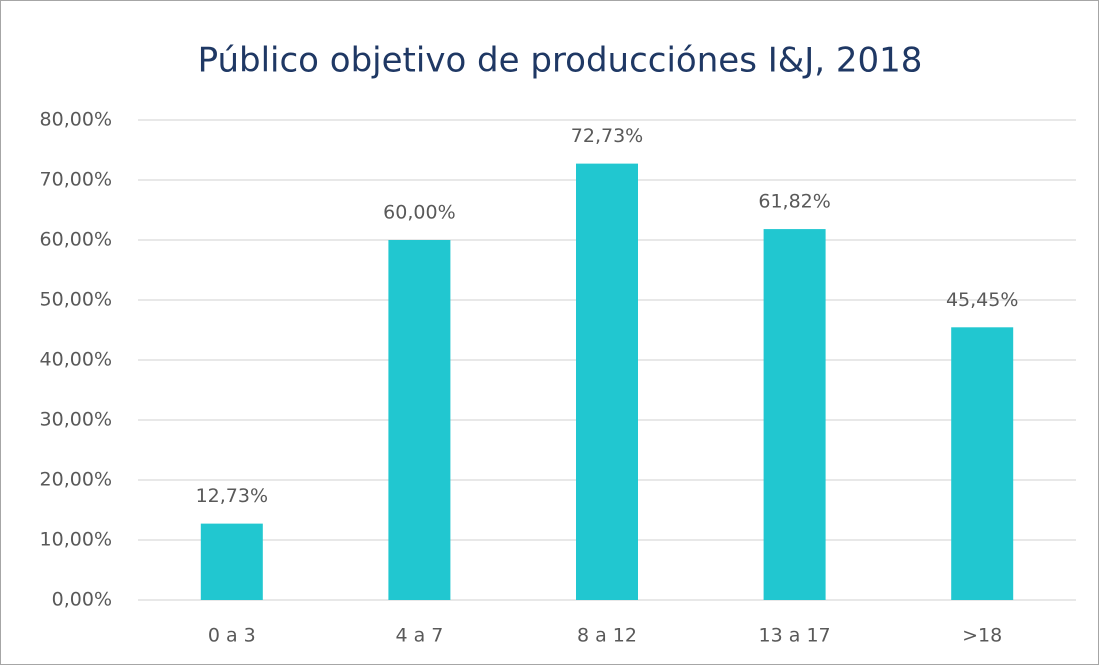  Describe the element at coordinates (232, 496) in the screenshot. I see `data-label: 12,73%` at that location.